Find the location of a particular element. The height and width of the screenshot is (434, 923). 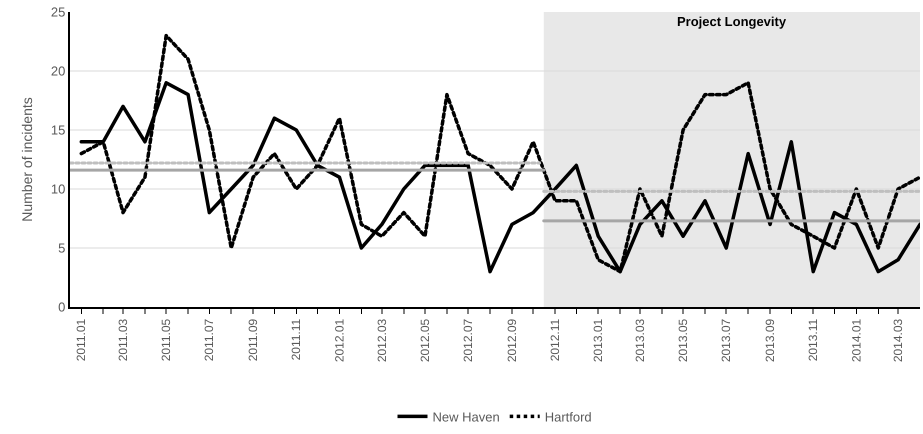

x-tick-label: 2012.09 is located at coordinates (511, 340).